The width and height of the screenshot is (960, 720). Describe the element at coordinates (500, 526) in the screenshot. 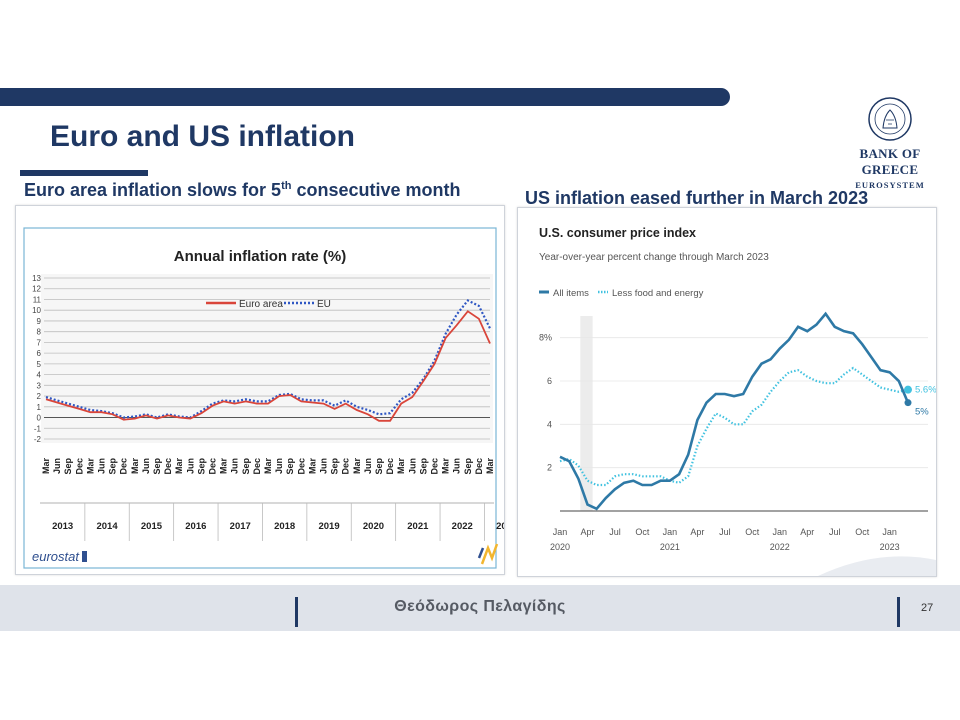

I see `x-year-label: 2023` at that location.